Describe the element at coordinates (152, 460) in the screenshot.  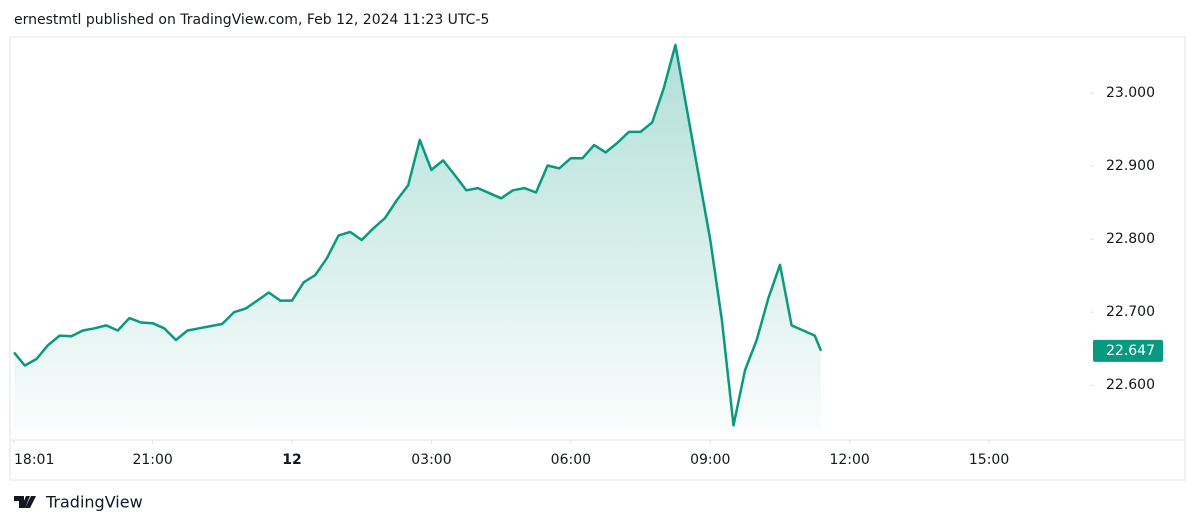
I see `x-tick-label: 21:00` at that location.